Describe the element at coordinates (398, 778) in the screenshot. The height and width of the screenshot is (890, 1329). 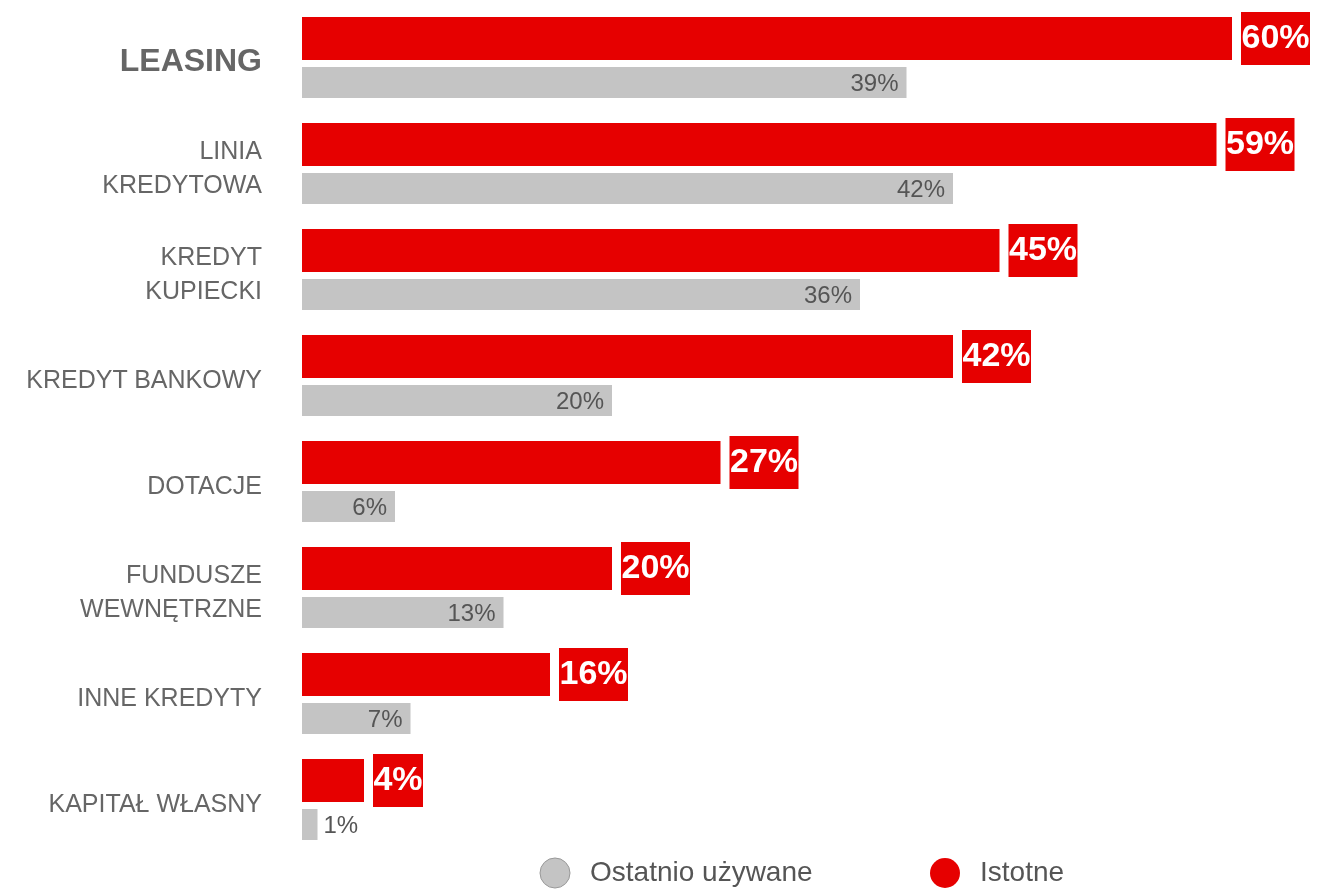
I see `data-label: 4%` at that location.